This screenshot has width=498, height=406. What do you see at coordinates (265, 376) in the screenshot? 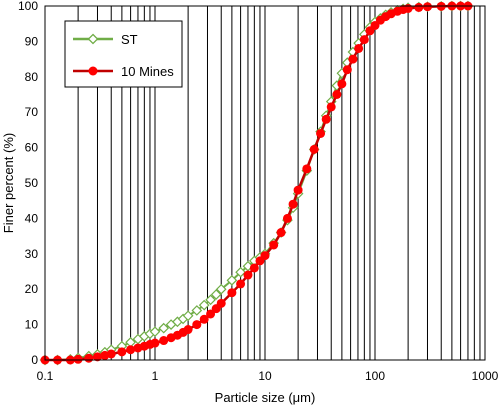
I see `x-tick-label: 10` at bounding box center [265, 376].